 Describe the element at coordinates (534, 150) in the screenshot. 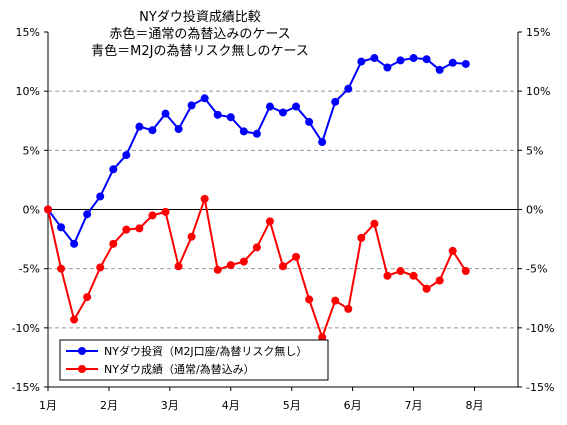

I see `y-tick-label-right: 5%` at that location.